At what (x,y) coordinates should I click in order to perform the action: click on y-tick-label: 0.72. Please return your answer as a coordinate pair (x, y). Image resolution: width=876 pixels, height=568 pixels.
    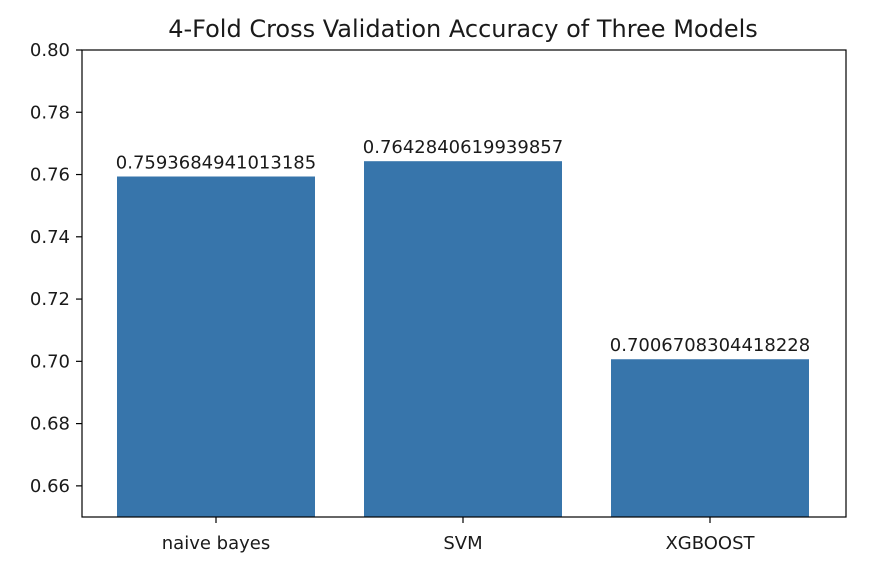
    Looking at the image, I should click on (50, 299).